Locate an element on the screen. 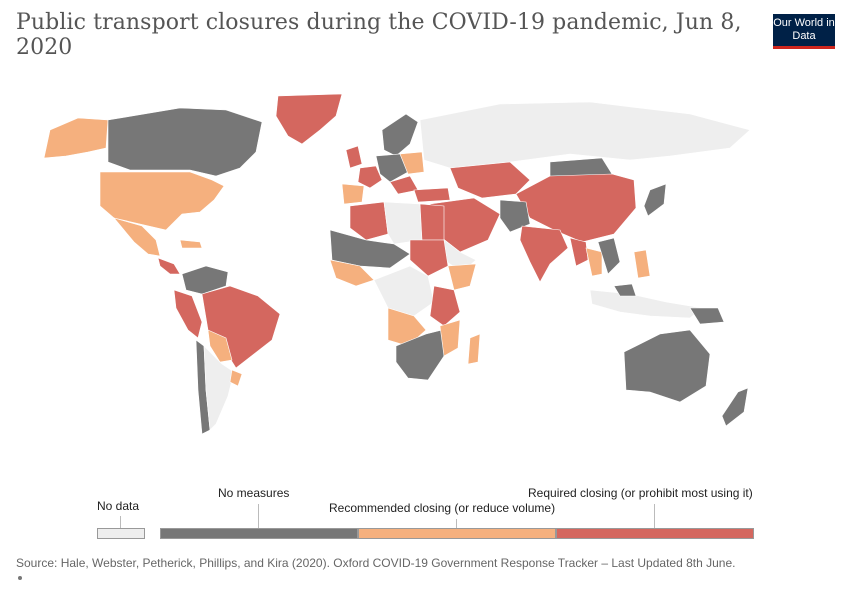  region-sudan is located at coordinates (429, 258).